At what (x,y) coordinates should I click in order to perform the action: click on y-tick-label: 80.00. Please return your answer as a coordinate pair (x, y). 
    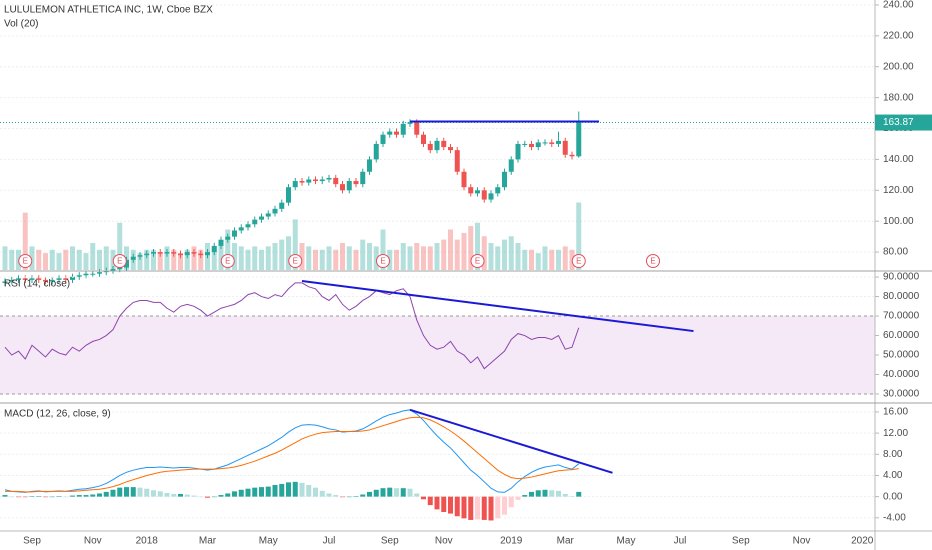
    Looking at the image, I should click on (895, 252).